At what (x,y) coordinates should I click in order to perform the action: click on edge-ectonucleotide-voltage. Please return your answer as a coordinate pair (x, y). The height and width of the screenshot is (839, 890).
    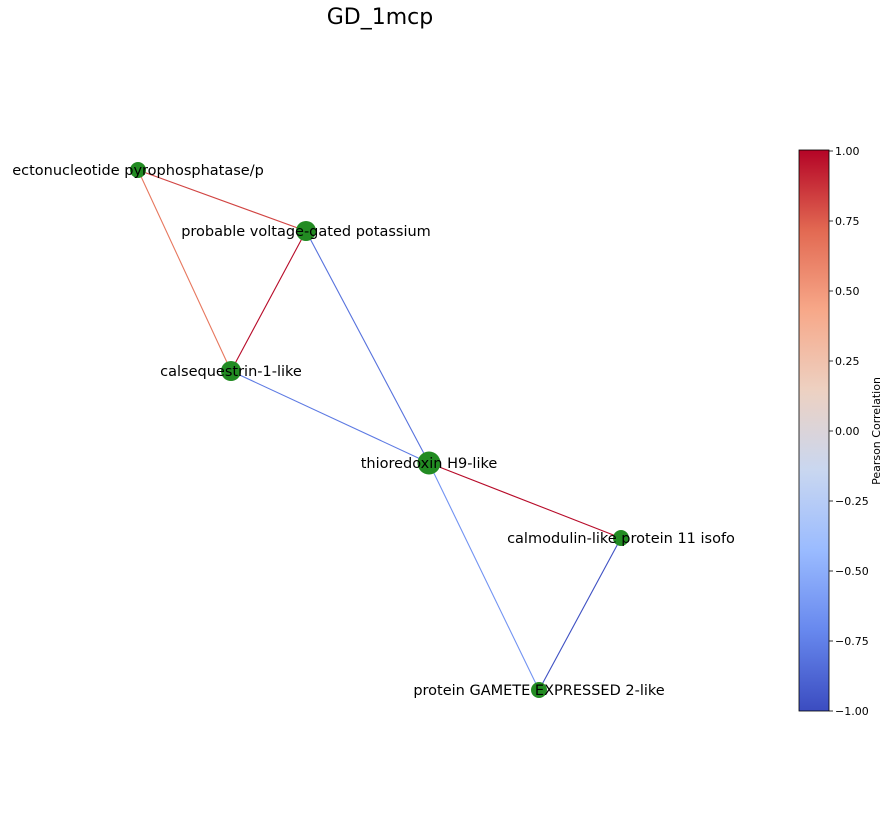
    Looking at the image, I should click on (222, 200).